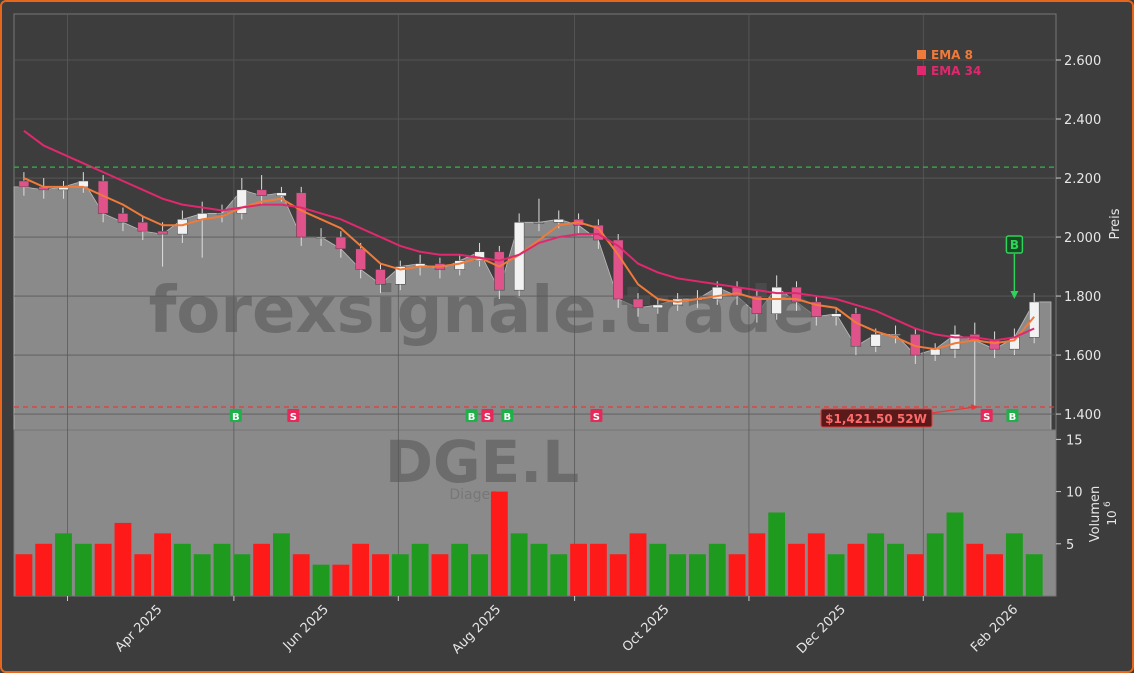  I want to click on x-tick-label: Oct 2025, so click(646, 628).